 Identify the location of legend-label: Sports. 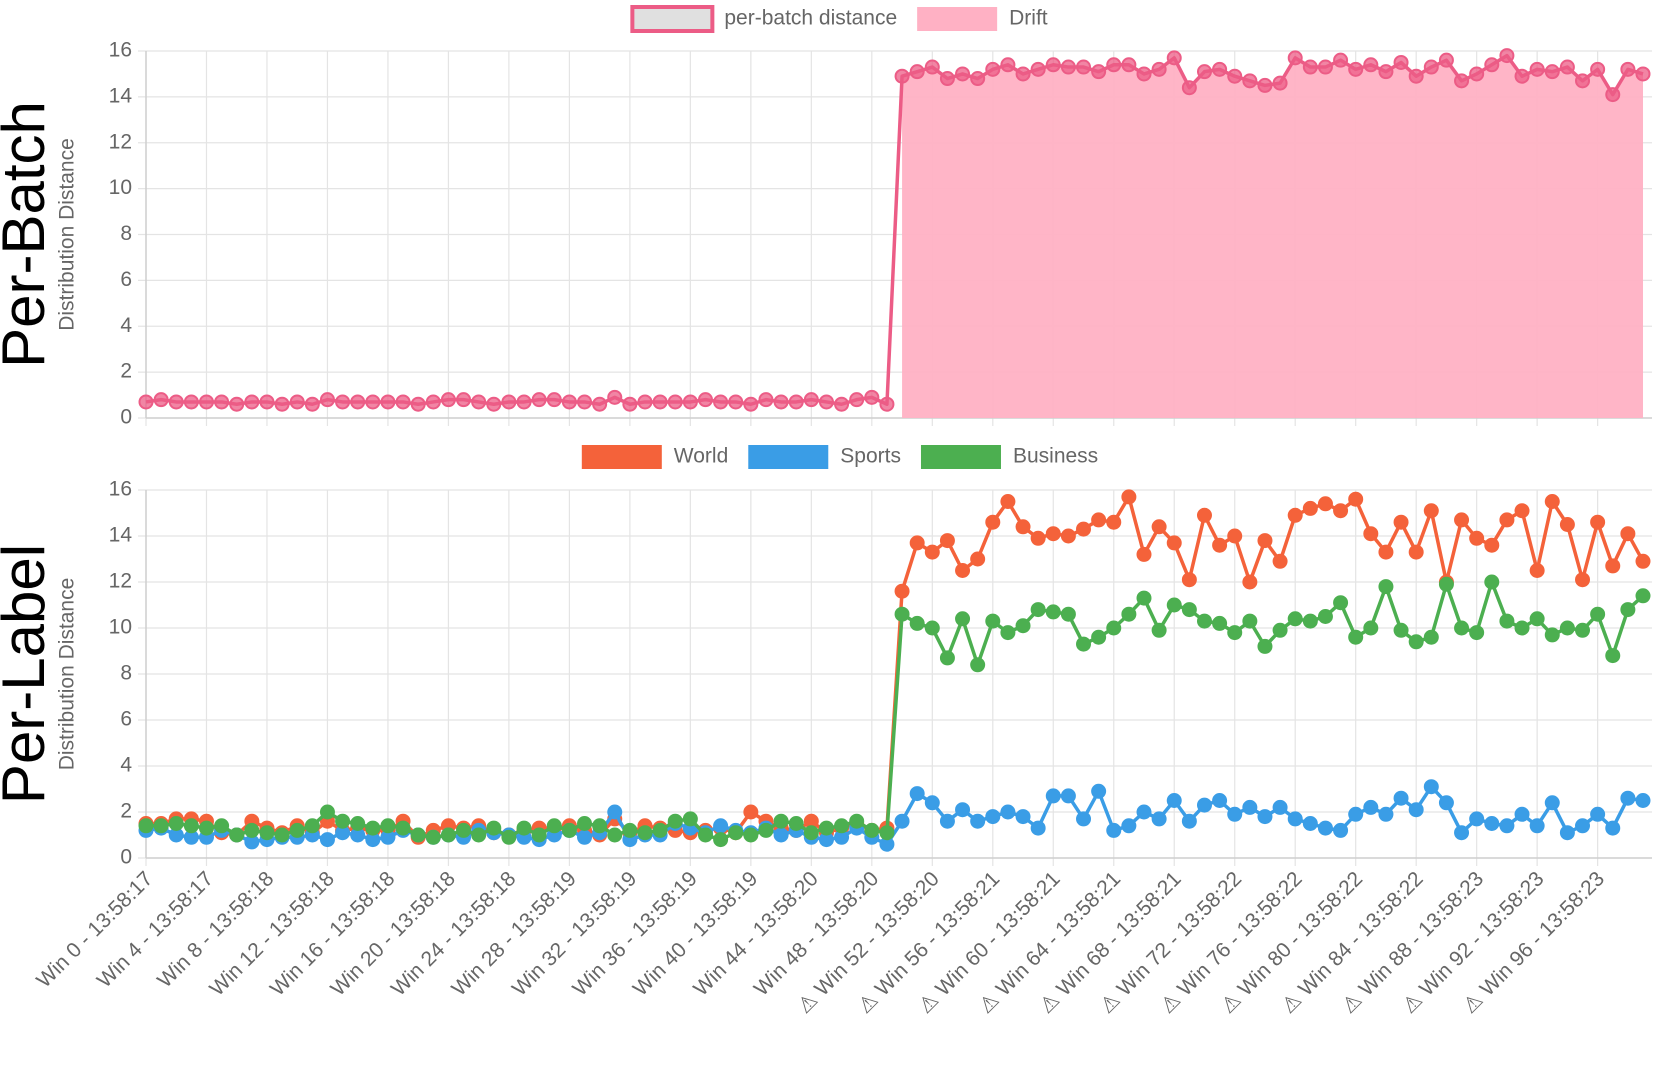
(870, 456).